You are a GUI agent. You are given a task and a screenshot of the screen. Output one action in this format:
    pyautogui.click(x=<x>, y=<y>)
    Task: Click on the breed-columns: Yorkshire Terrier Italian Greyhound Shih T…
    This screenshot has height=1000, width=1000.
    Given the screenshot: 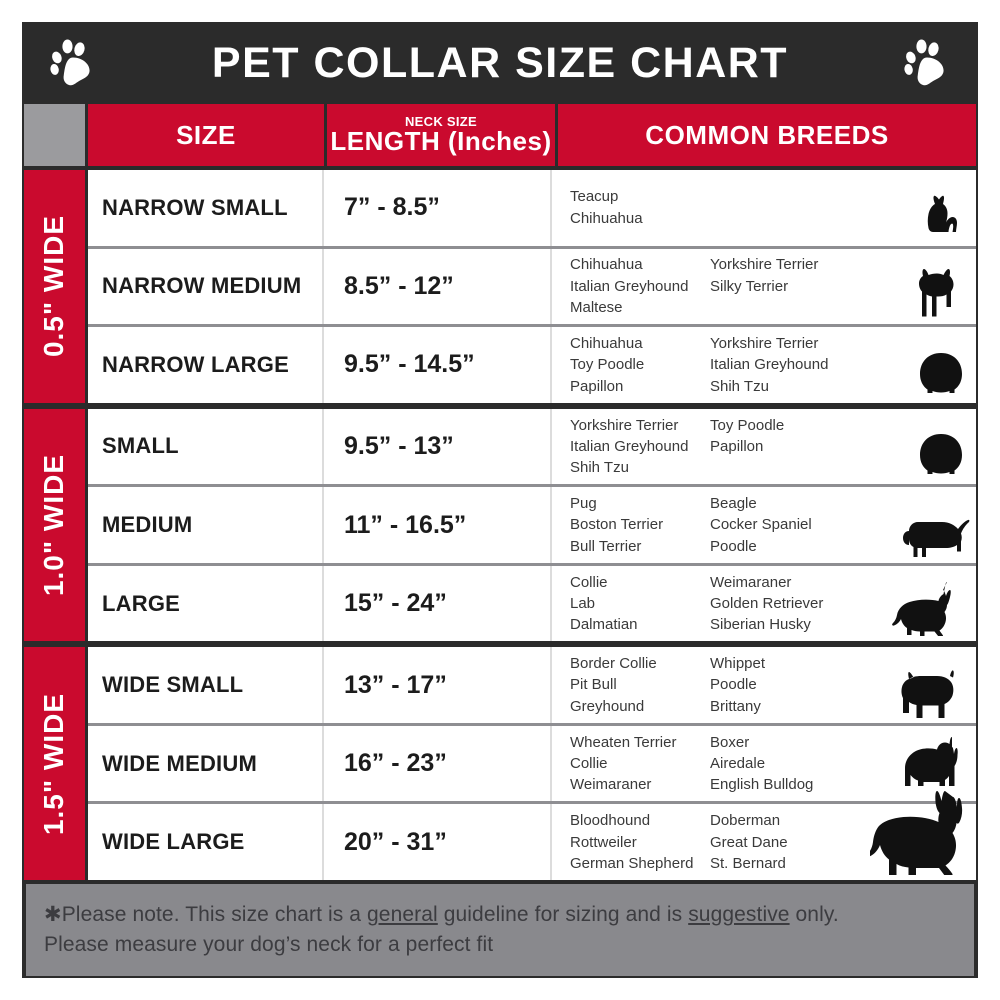 What is the action you would take?
    pyautogui.click(x=706, y=447)
    